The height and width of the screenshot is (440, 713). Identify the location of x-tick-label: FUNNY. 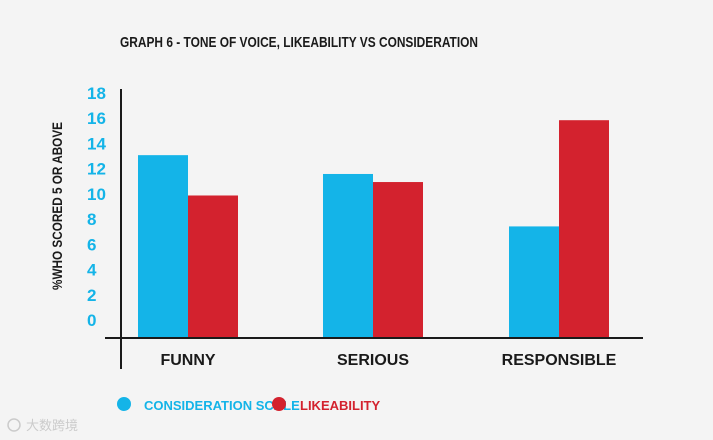
(187, 360).